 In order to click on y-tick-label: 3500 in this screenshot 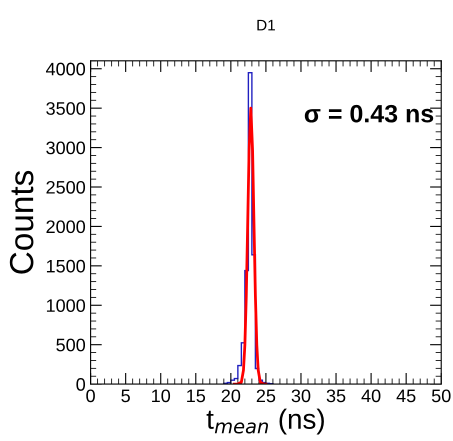, I will do `click(66, 108)`.